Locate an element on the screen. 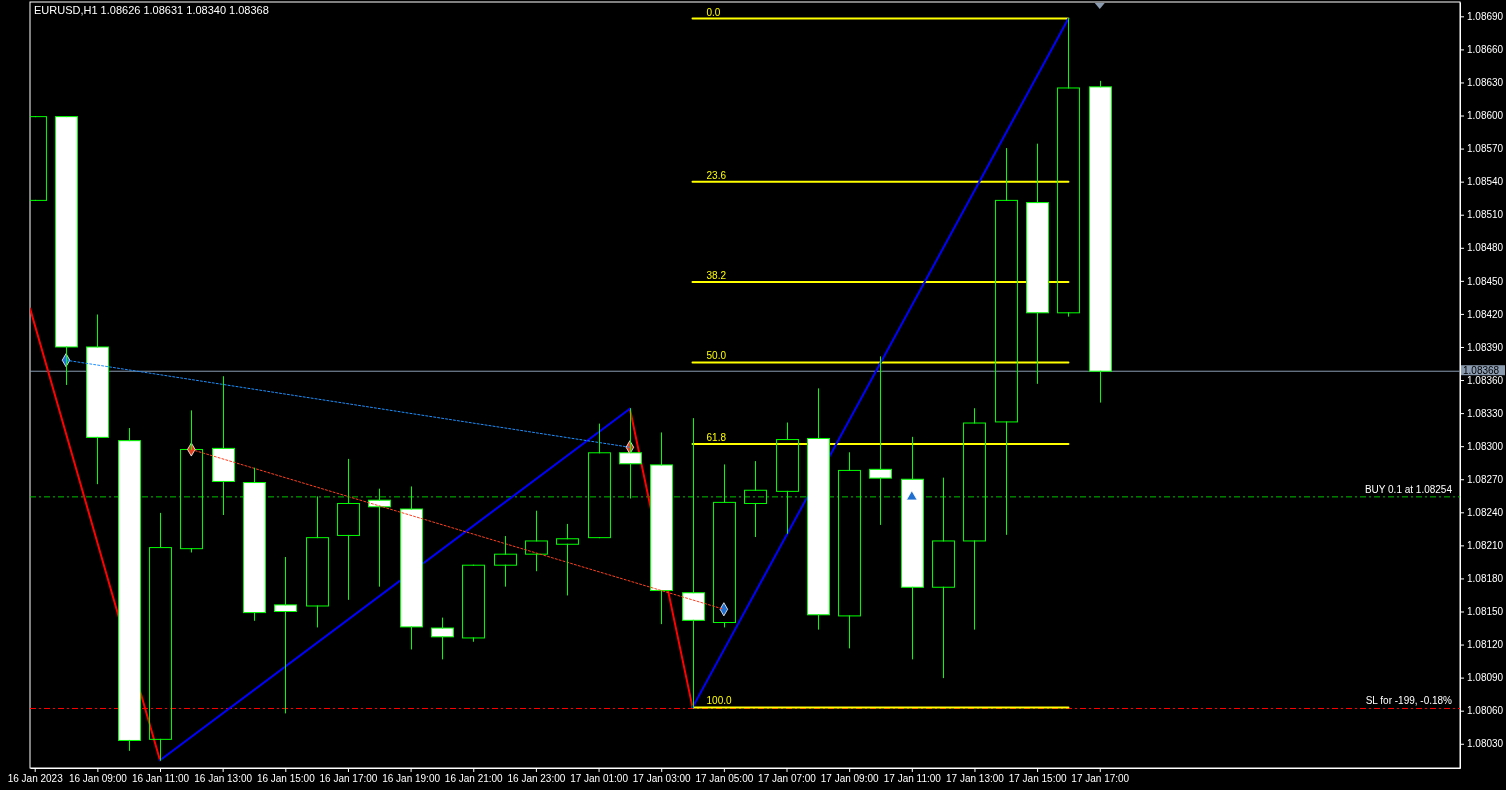 The width and height of the screenshot is (1506, 790). annotation: 100.0 is located at coordinates (719, 701).